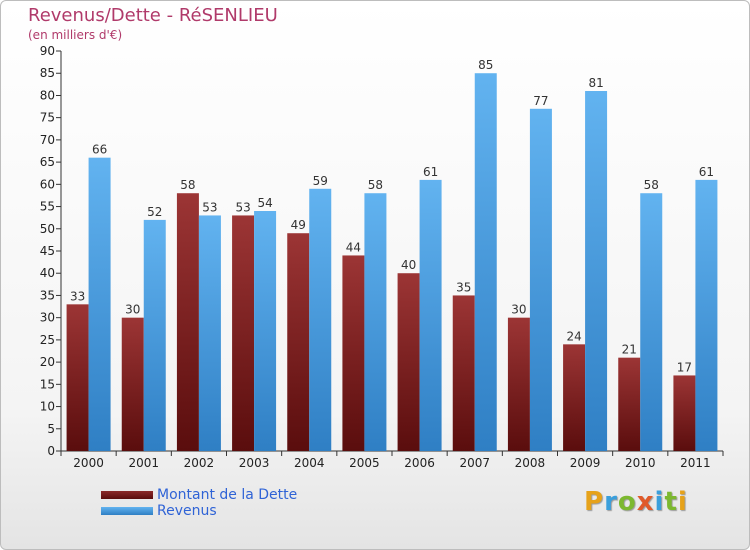 The width and height of the screenshot is (750, 550). I want to click on data-label: 66, so click(99, 150).